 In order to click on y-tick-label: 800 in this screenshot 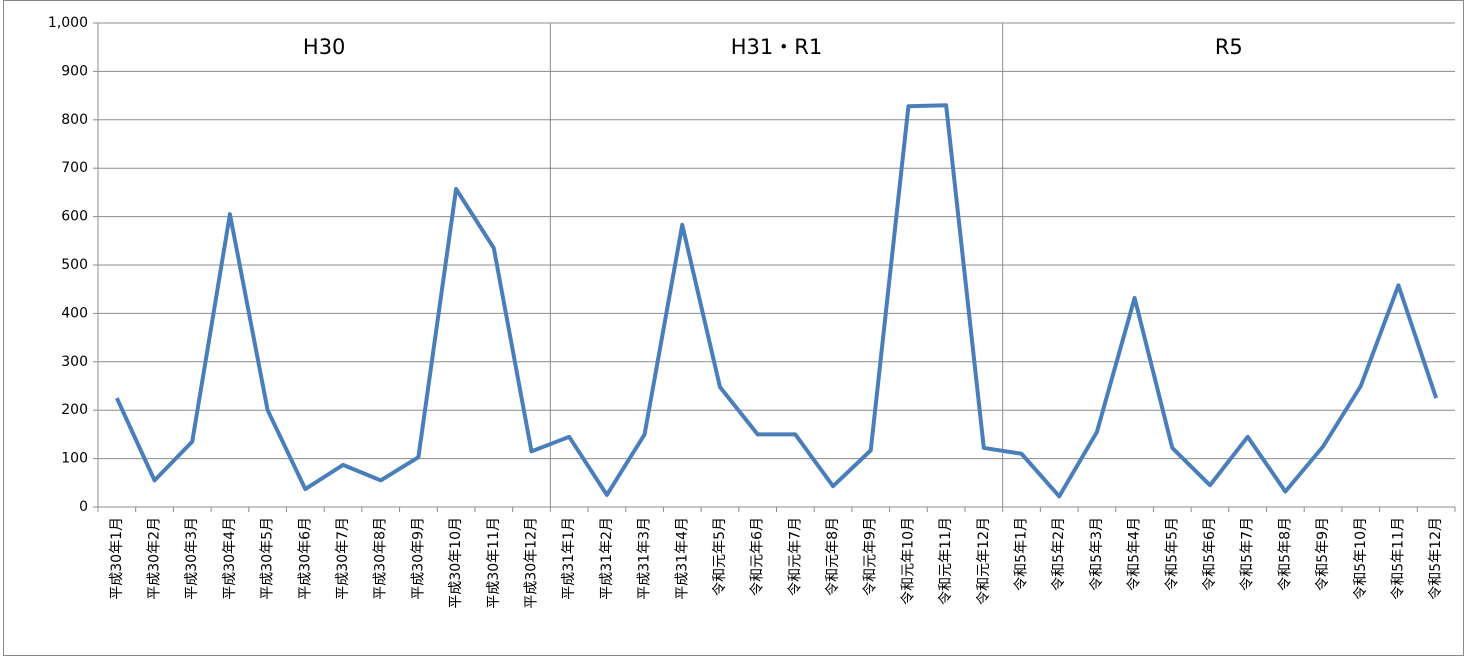, I will do `click(74, 120)`.